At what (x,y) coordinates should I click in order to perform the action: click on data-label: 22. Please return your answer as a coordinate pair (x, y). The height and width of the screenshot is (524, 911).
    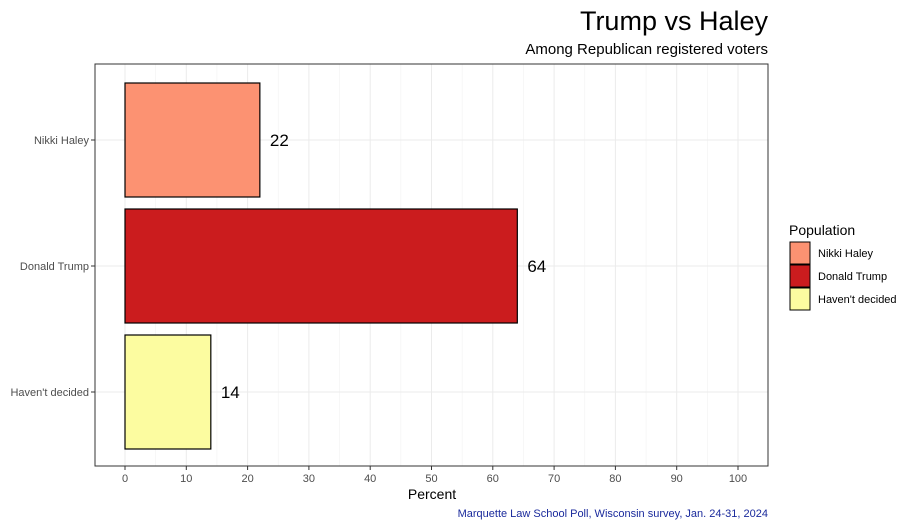
    Looking at the image, I should click on (279, 140).